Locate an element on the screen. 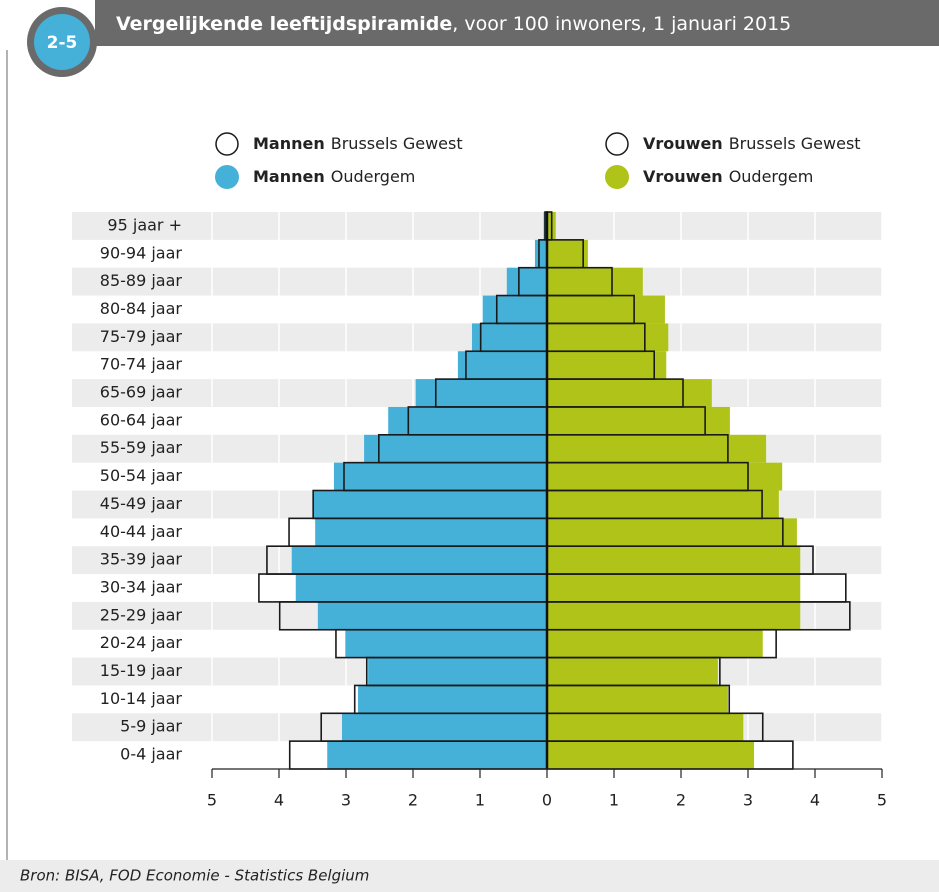 Image resolution: width=939 pixels, height=892 pixels. x-tick-label: 0 is located at coordinates (547, 800).